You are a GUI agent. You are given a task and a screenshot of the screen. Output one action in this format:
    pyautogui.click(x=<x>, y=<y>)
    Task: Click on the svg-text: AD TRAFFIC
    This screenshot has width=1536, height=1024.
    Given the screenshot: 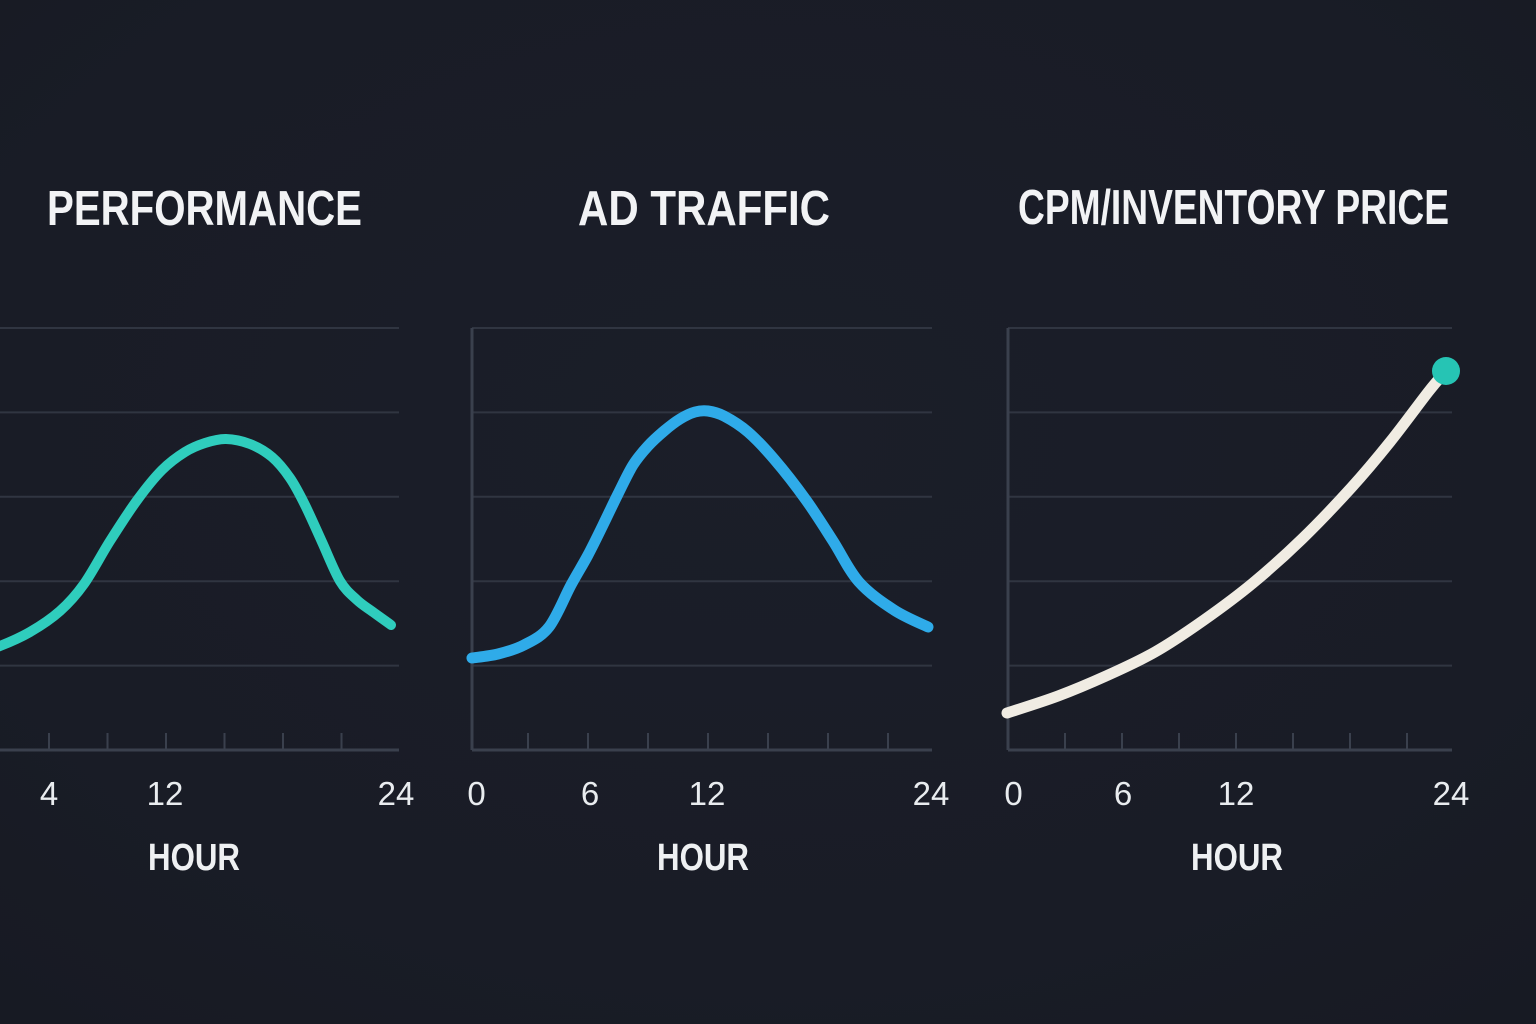 What is the action you would take?
    pyautogui.click(x=704, y=209)
    